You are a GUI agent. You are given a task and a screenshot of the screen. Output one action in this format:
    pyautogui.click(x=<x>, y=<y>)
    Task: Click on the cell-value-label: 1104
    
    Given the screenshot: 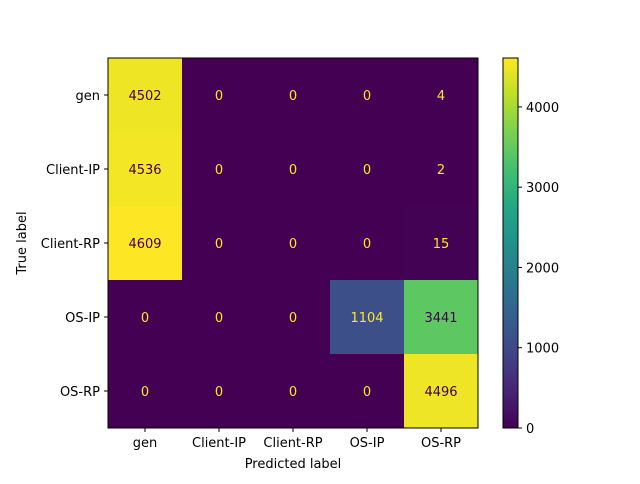 What is the action you would take?
    pyautogui.click(x=366, y=318)
    